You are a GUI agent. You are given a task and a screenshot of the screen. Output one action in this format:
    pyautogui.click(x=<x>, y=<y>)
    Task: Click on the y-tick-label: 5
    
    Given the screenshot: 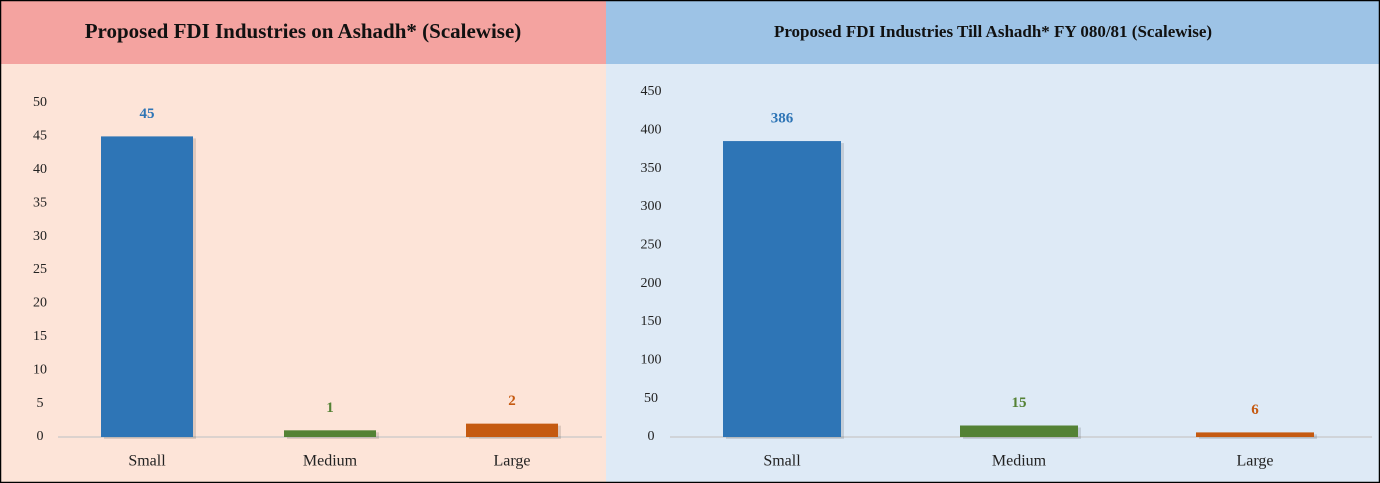 What is the action you would take?
    pyautogui.click(x=40, y=403)
    